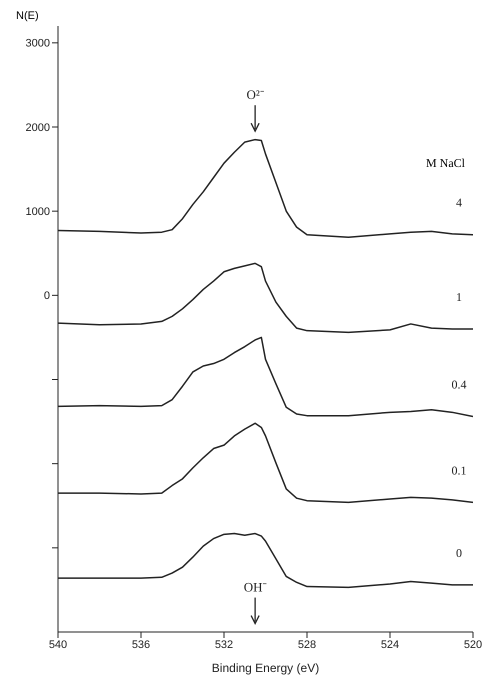 This screenshot has width=503, height=690. I want to click on legend-title: M NaCl, so click(445, 163).